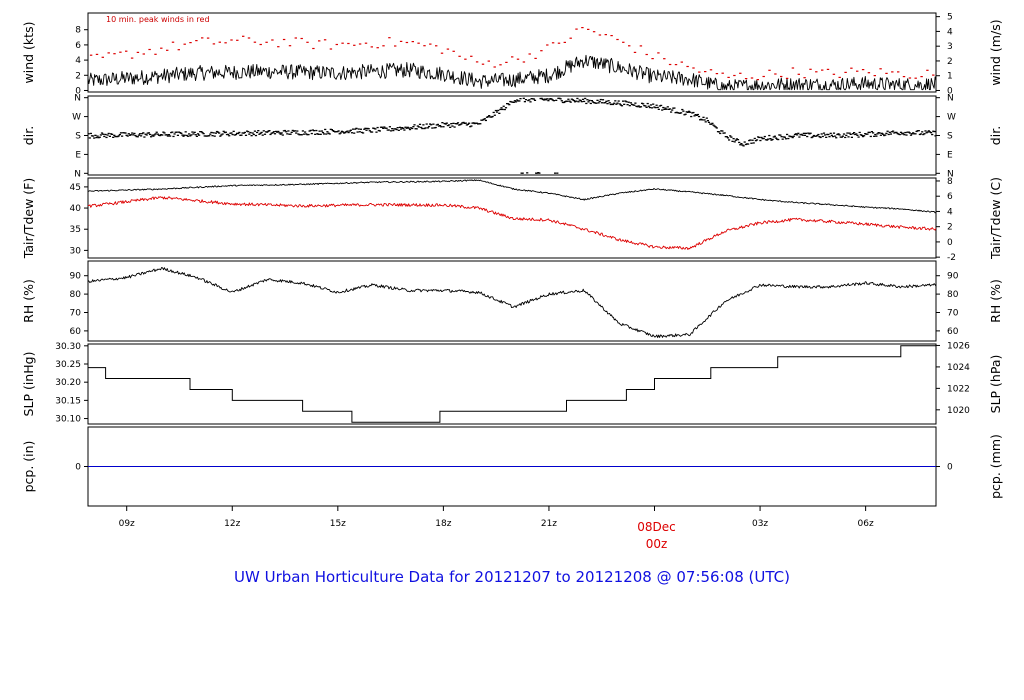  What do you see at coordinates (512, 196) in the screenshot?
I see `series-temp-air_temperature` at bounding box center [512, 196].